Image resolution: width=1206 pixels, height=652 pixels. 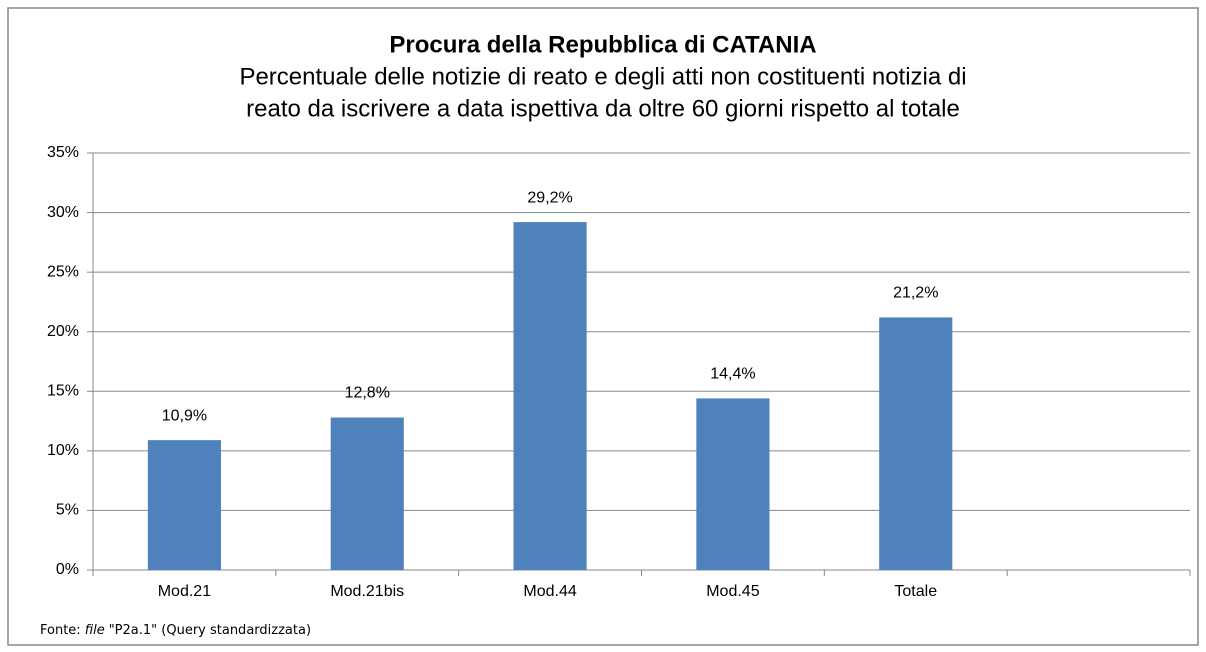 What do you see at coordinates (63, 271) in the screenshot?
I see `y-tick-label: 25%` at bounding box center [63, 271].